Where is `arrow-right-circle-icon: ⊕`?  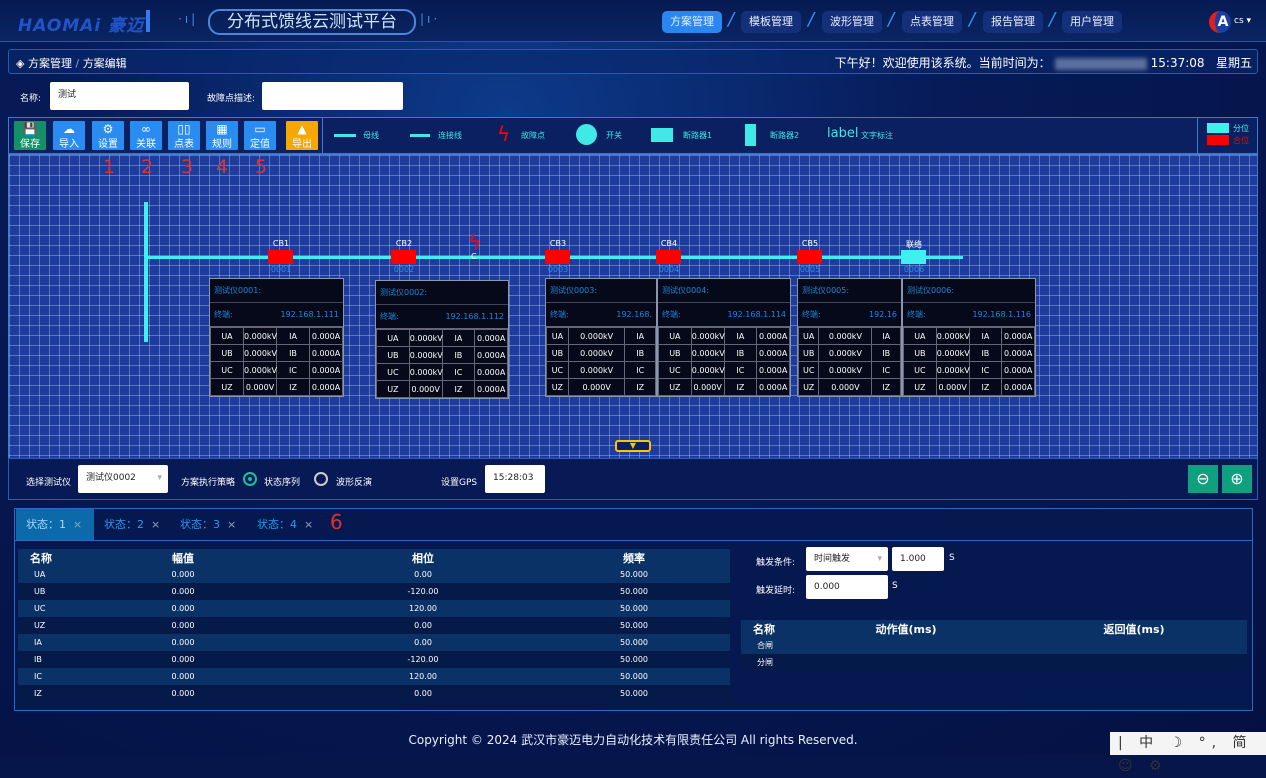
arrow-right-circle-icon: ⊕ is located at coordinates (1237, 478).